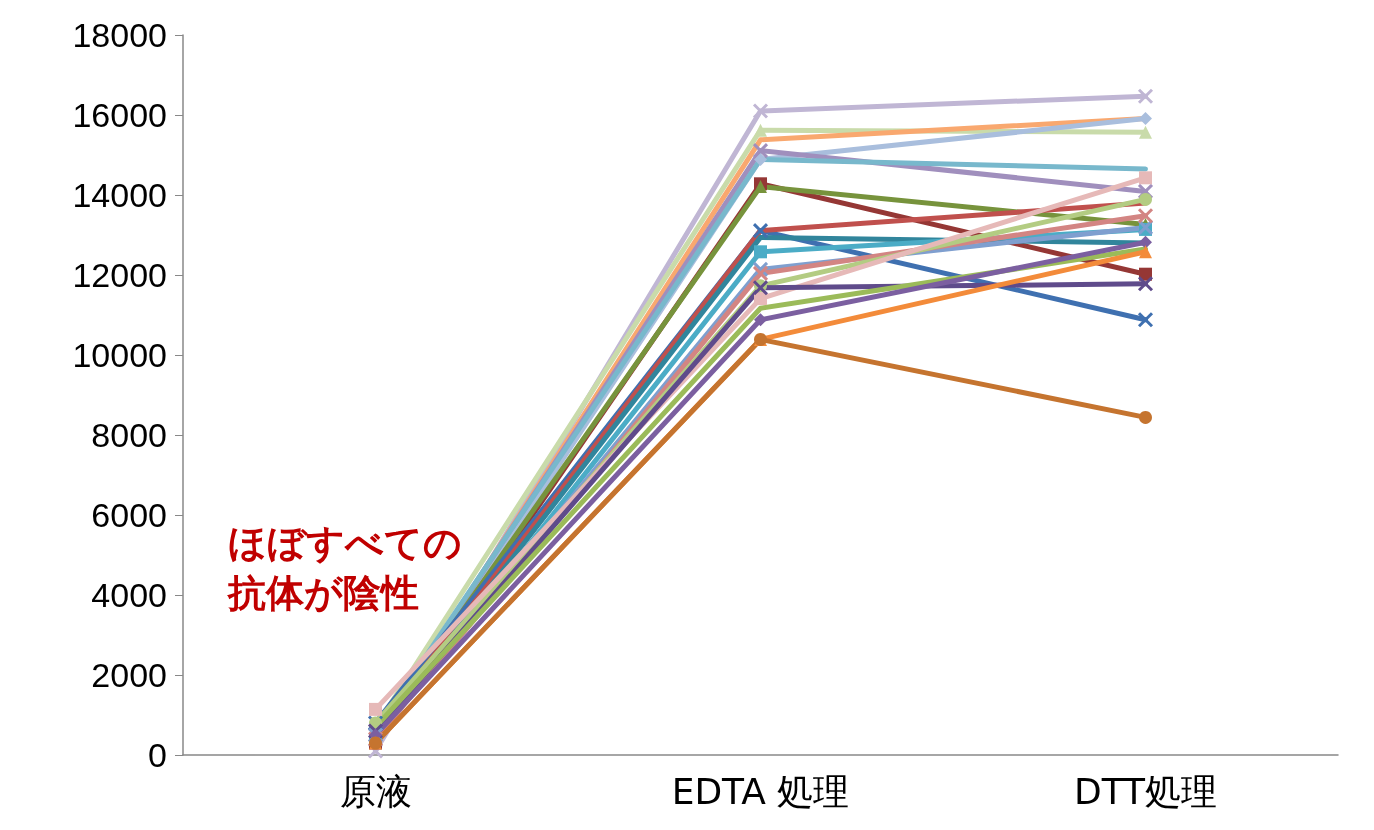  I want to click on y-tick-label: 12000, so click(119, 275).